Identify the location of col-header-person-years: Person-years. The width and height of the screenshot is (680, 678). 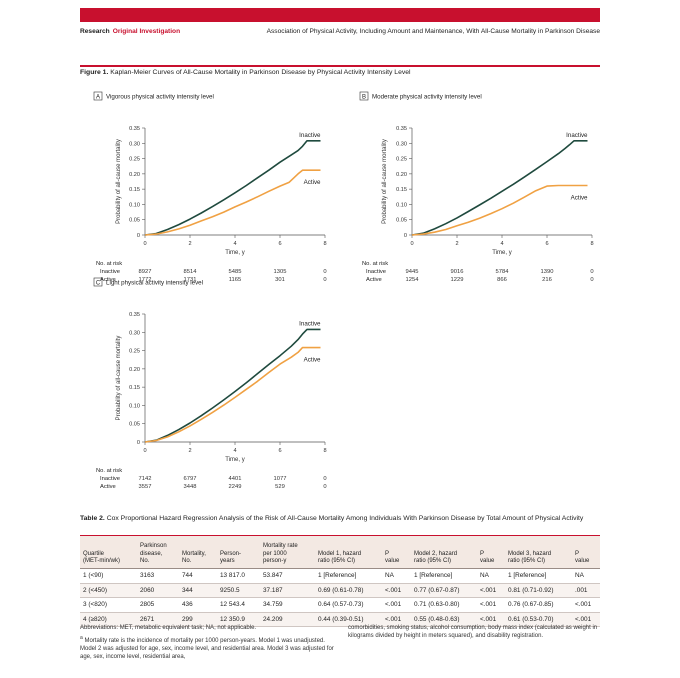
(231, 557).